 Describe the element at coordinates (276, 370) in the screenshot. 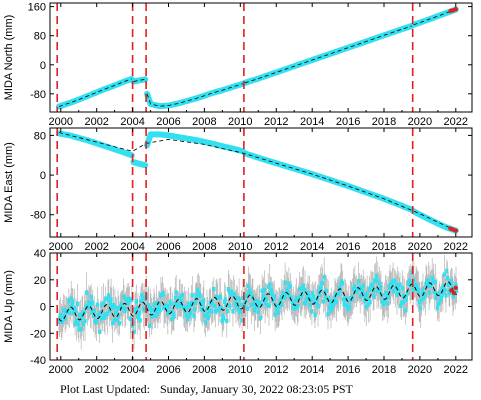

I see `x-tick-label: 2012` at that location.